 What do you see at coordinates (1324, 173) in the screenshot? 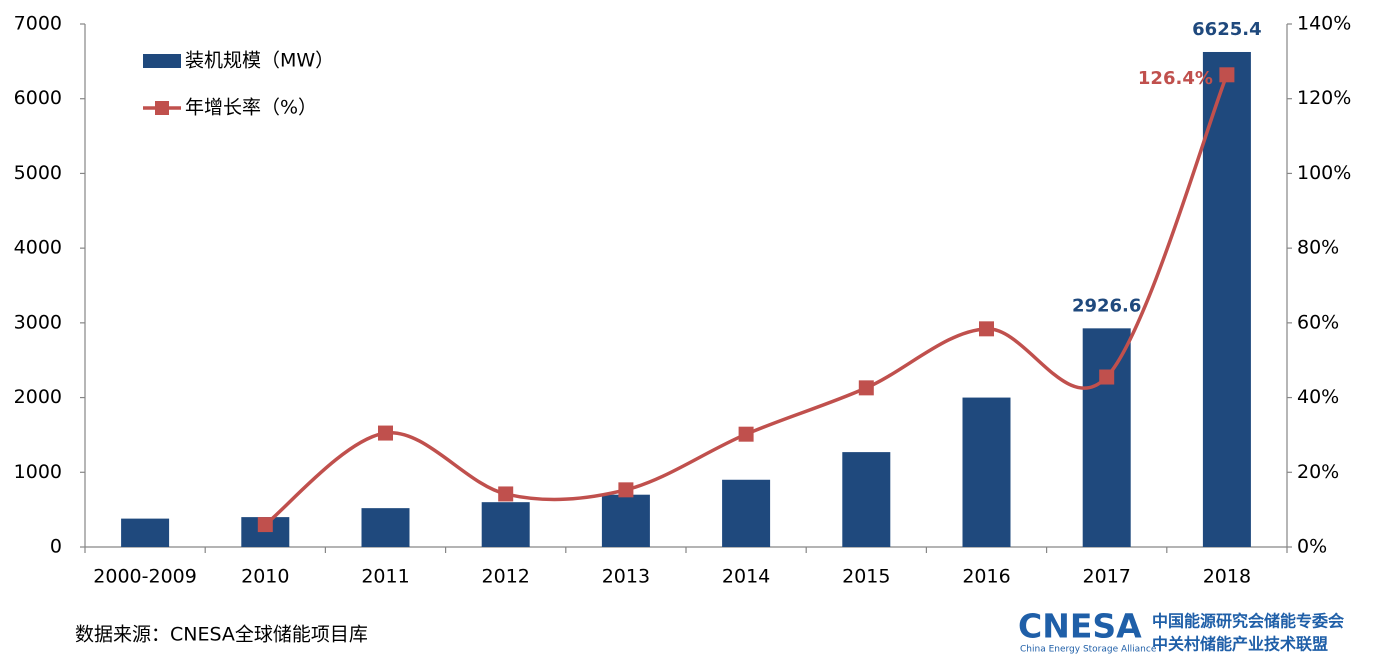
I see `y2-tick-label: 100%` at bounding box center [1324, 173].